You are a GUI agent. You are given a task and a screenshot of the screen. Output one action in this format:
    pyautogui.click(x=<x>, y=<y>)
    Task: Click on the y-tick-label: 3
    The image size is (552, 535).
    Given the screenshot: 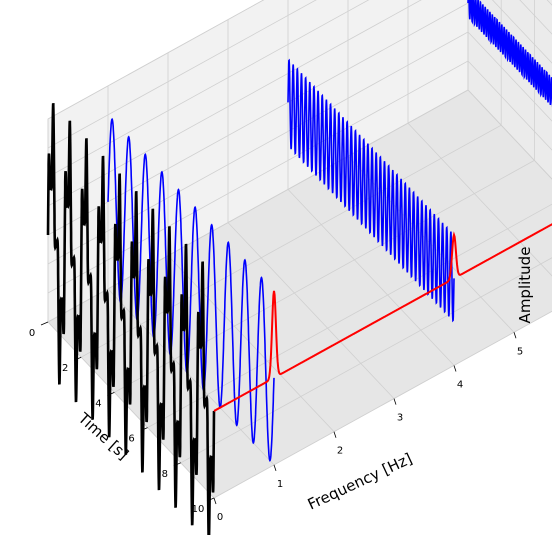 What is the action you would take?
    pyautogui.click(x=400, y=418)
    